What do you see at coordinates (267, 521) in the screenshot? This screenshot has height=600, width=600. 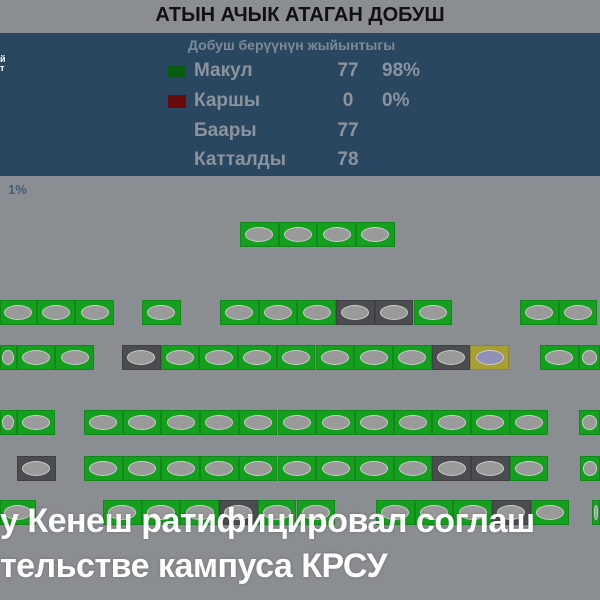 I see `headline-line-1: у Кенеш ратифицировал соглаш` at bounding box center [267, 521].